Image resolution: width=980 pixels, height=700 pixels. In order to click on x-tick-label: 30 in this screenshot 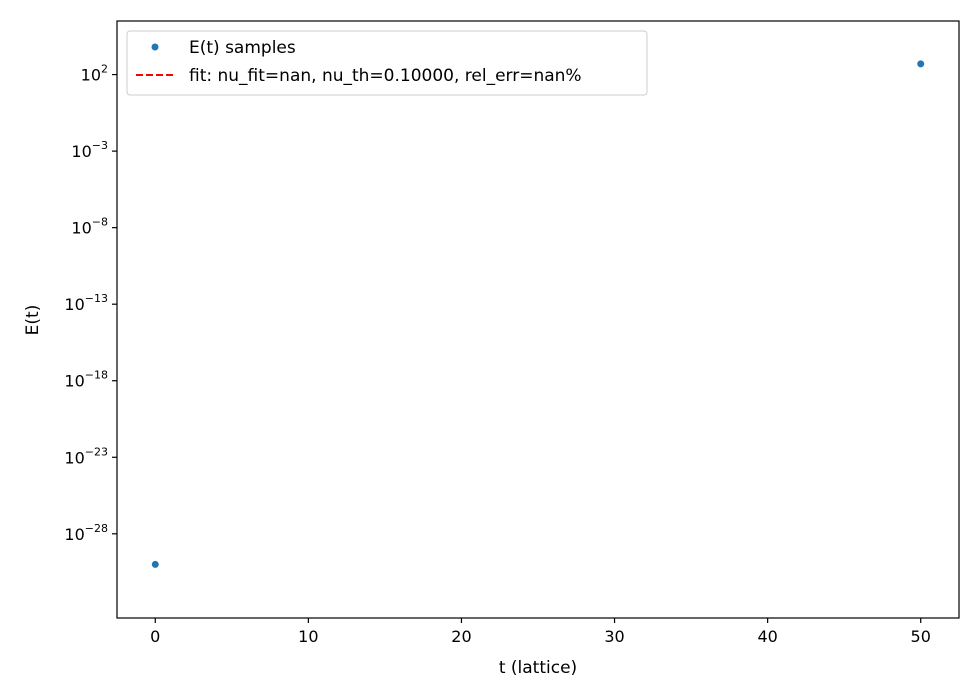, I will do `click(614, 636)`.